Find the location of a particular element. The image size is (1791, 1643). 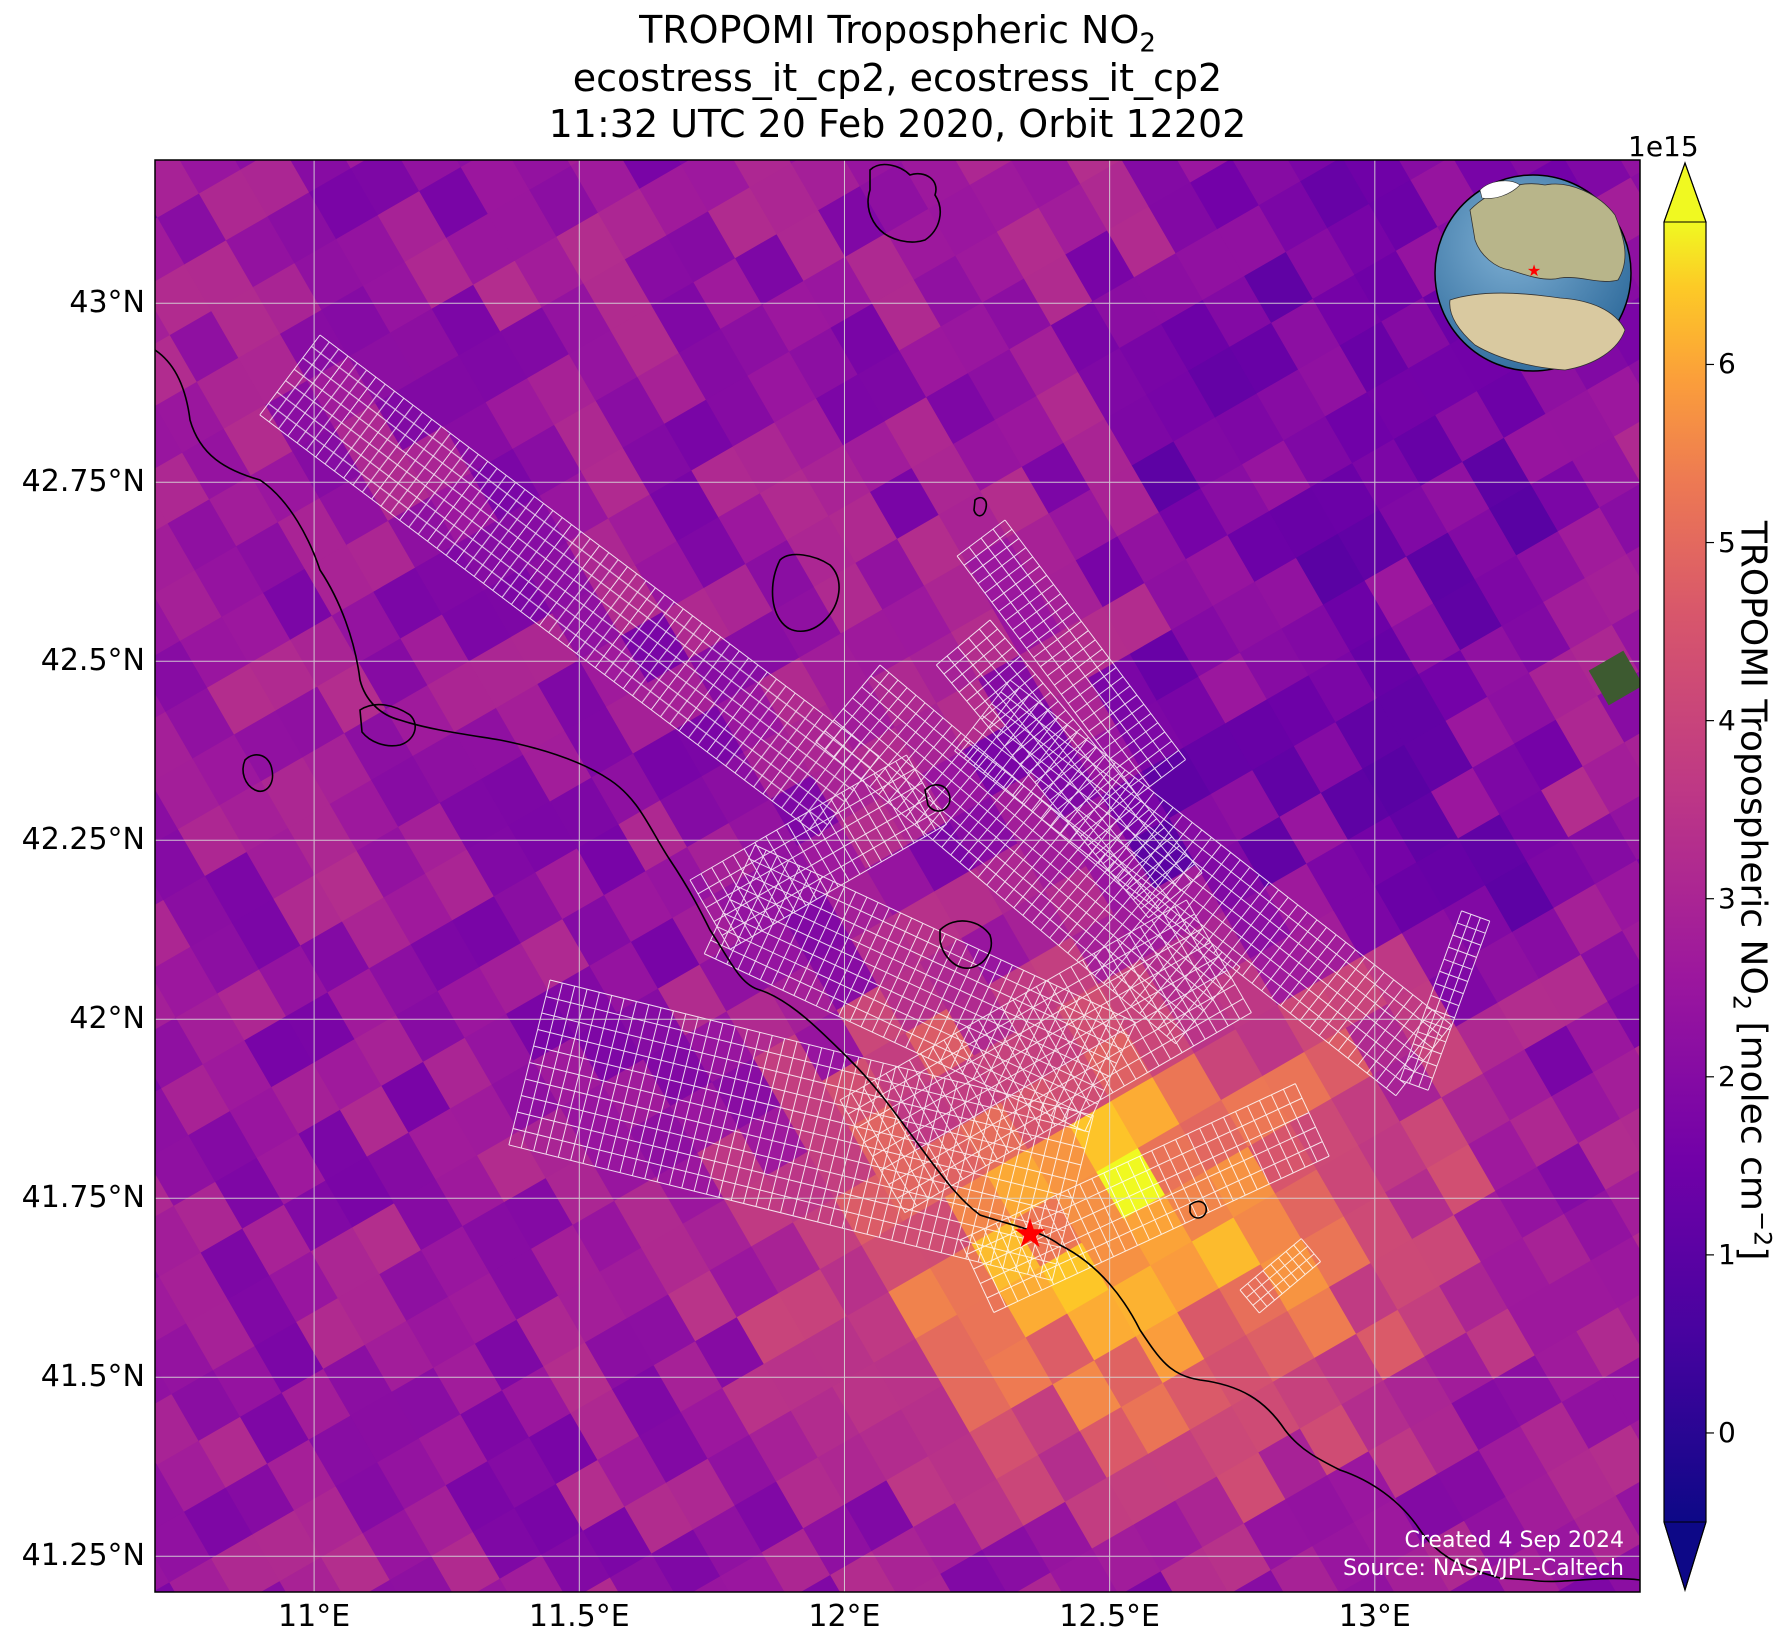

colorbar-tick-label: 6 is located at coordinates (1727, 364).